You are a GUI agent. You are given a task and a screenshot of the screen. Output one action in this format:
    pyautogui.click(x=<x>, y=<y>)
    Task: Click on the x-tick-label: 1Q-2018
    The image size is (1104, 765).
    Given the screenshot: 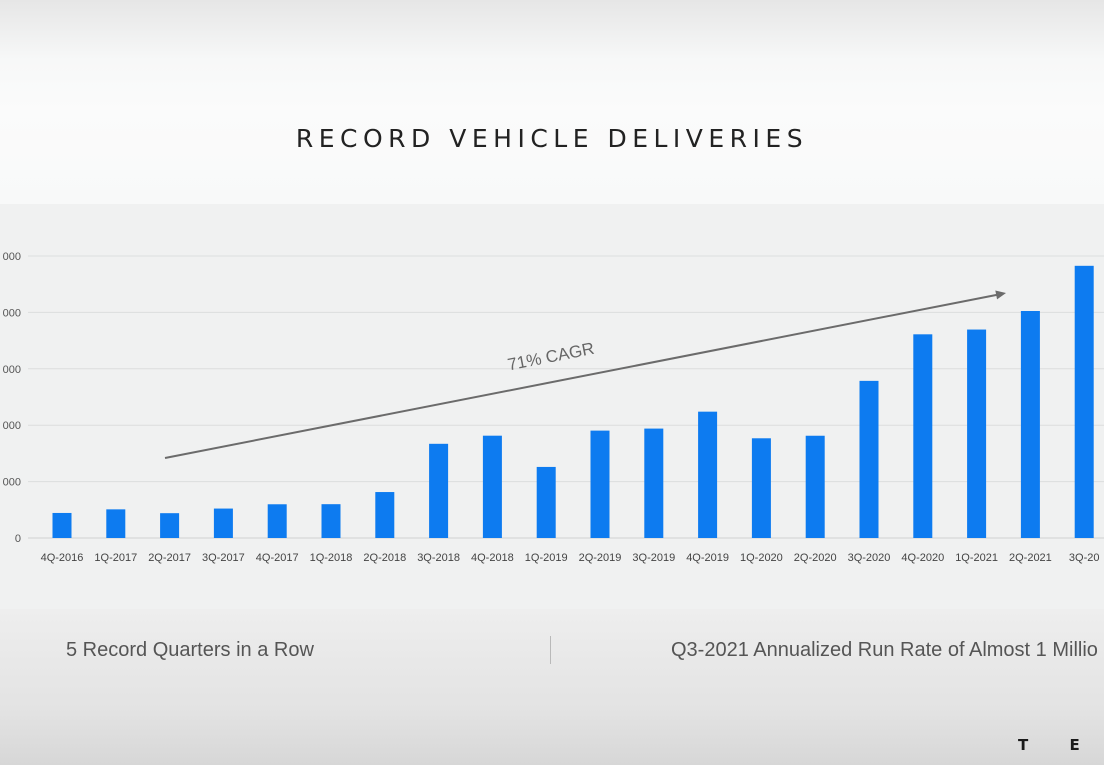 What is the action you would take?
    pyautogui.click(x=331, y=558)
    